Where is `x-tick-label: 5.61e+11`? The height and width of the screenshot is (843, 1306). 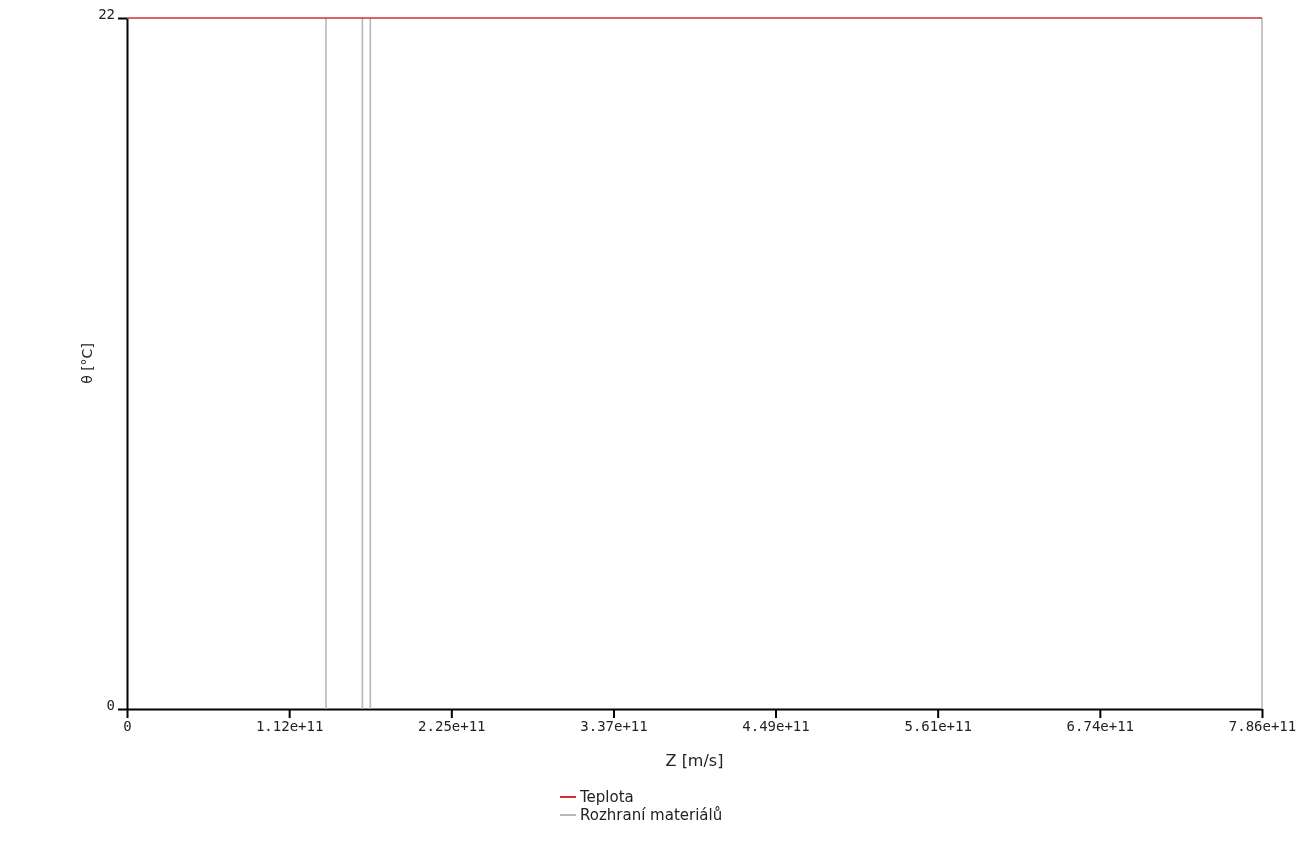
x-tick-label: 5.61e+11 is located at coordinates (938, 725).